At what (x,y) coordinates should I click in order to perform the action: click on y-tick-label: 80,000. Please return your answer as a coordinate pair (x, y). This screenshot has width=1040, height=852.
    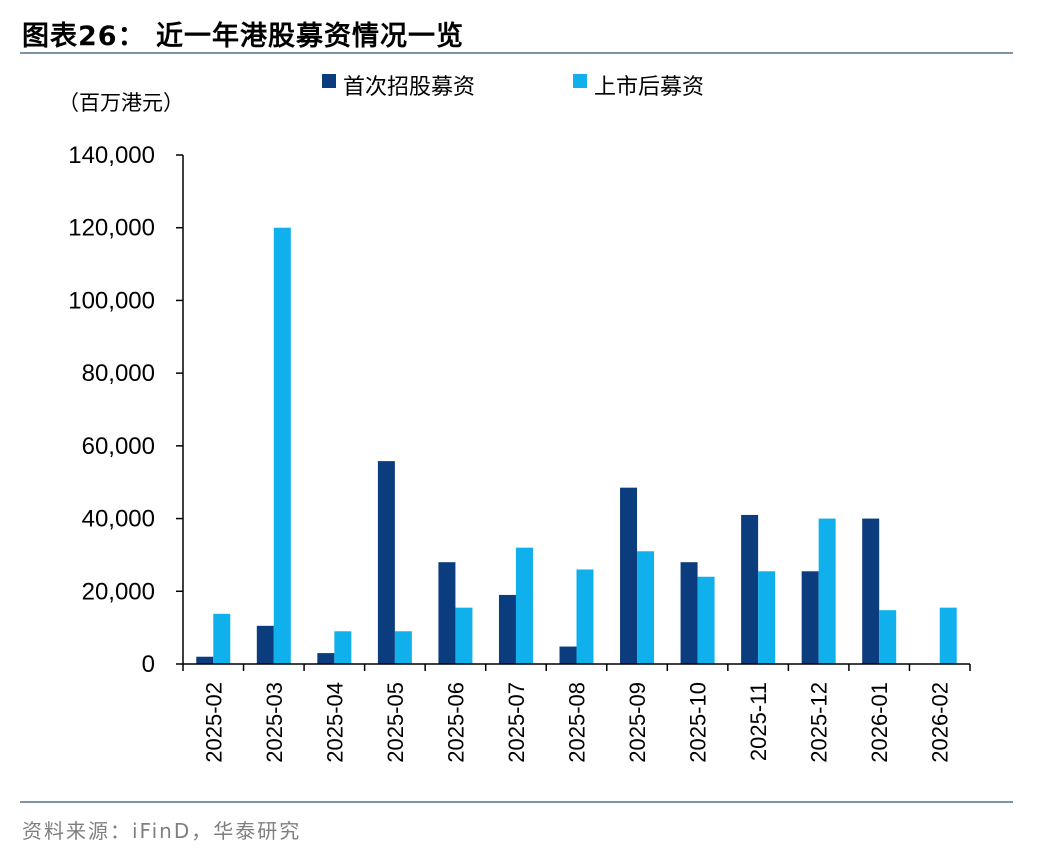
    Looking at the image, I should click on (118, 373).